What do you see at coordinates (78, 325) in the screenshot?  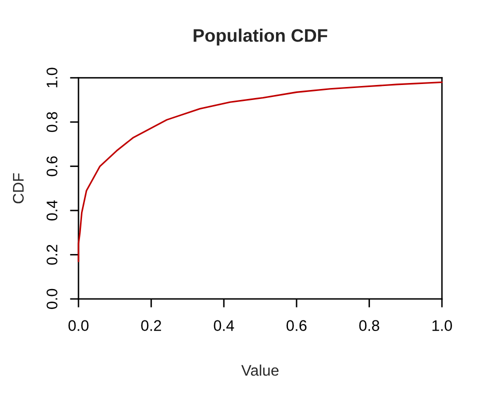 I see `x-tick-label: 0.0` at bounding box center [78, 325].